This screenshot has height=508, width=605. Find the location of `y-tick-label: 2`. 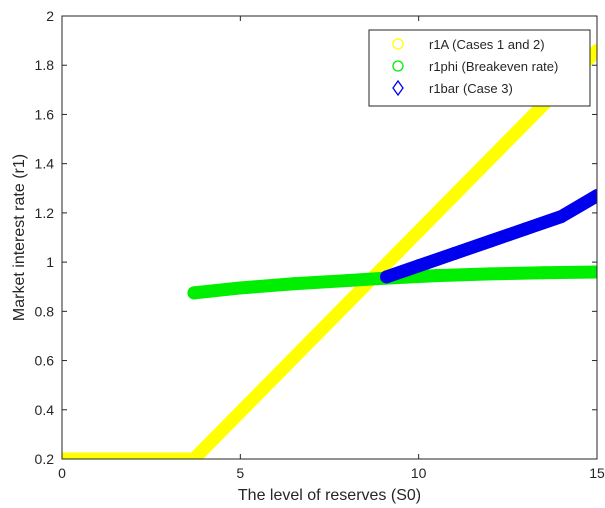

y-tick-label: 2 is located at coordinates (50, 16).